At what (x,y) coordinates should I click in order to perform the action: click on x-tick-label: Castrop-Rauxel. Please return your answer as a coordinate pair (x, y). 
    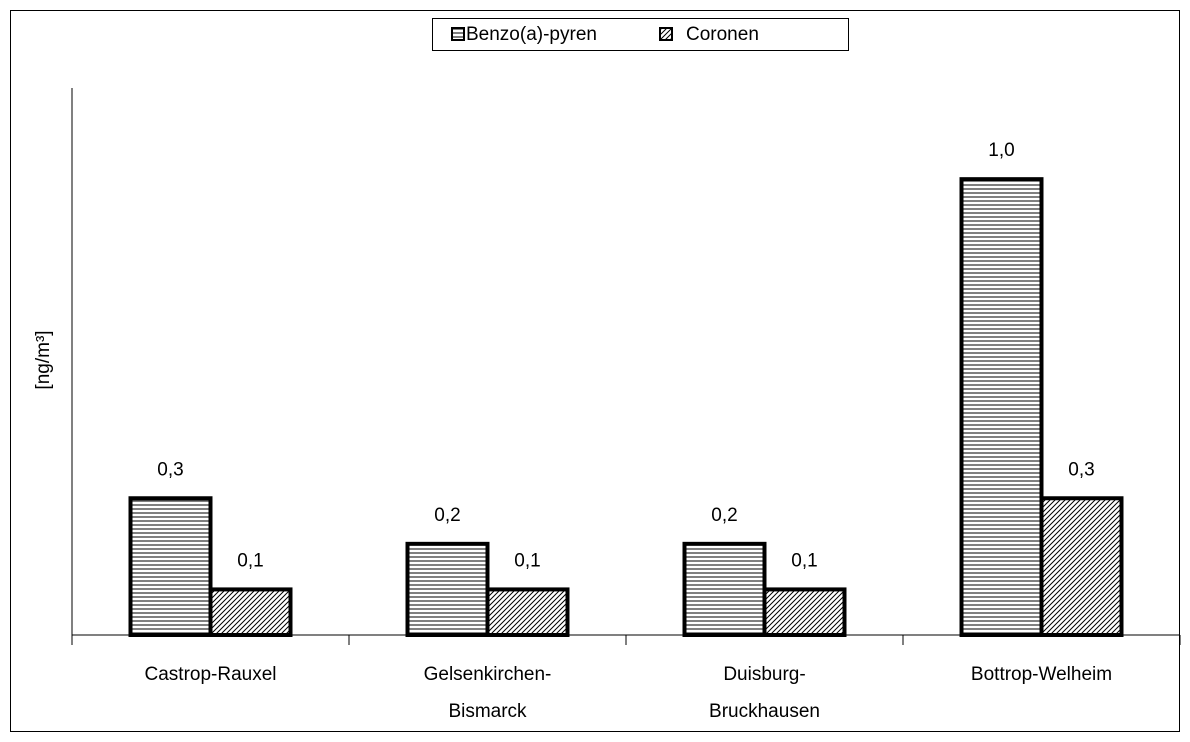
    Looking at the image, I should click on (211, 674).